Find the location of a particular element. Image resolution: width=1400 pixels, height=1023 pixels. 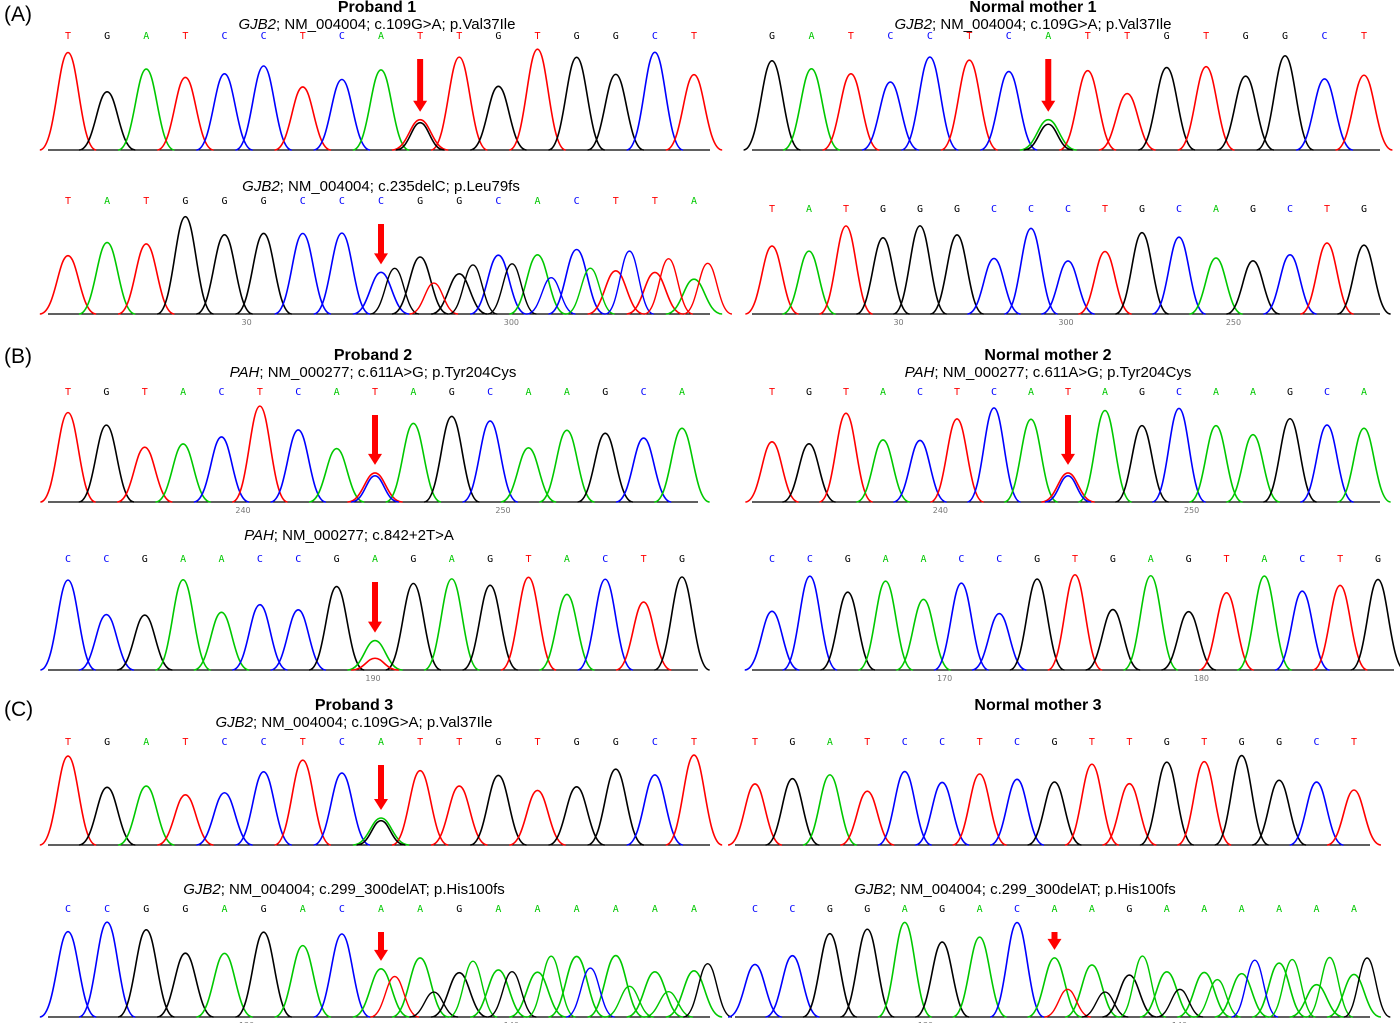

base-call-b2-14: G is located at coordinates (1290, 392).